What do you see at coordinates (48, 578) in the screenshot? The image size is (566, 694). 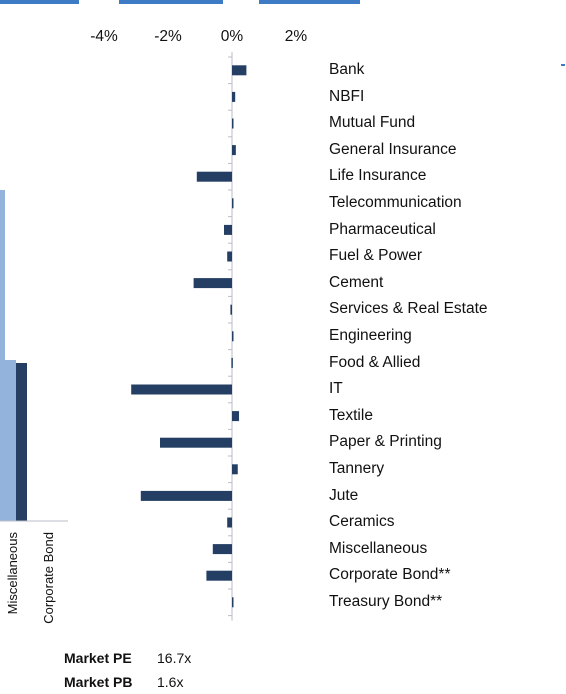 I see `left-category-label: Corporate Bond` at bounding box center [48, 578].